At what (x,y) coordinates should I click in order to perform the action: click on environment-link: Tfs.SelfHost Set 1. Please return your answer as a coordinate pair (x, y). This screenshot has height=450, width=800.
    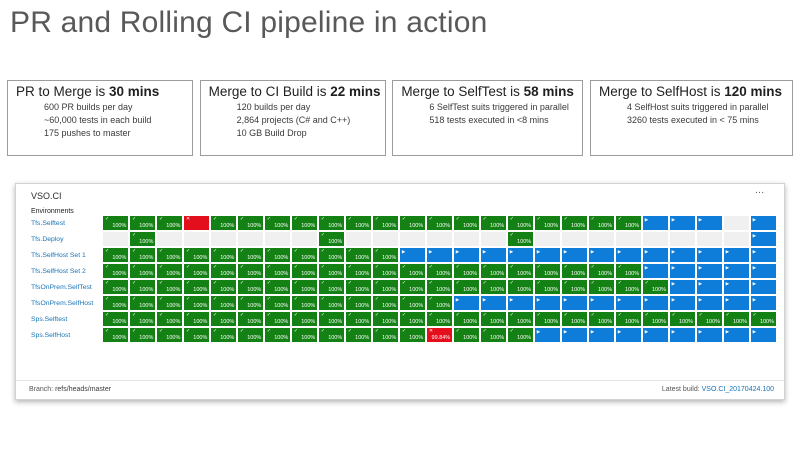
    Looking at the image, I should click on (58, 255).